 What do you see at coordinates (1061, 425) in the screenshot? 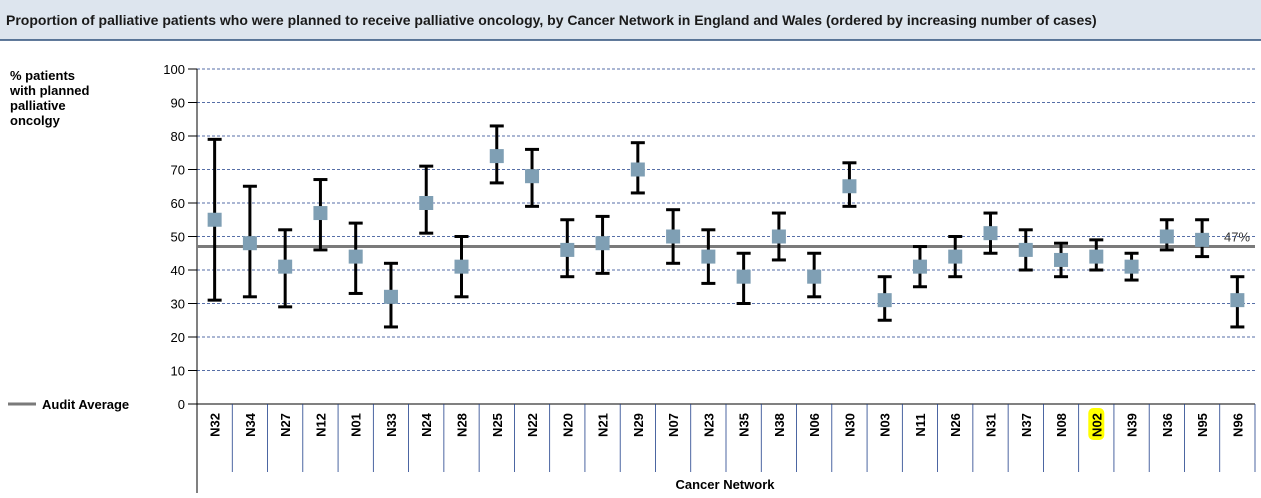
I see `x-tick-label: N08` at bounding box center [1061, 425].